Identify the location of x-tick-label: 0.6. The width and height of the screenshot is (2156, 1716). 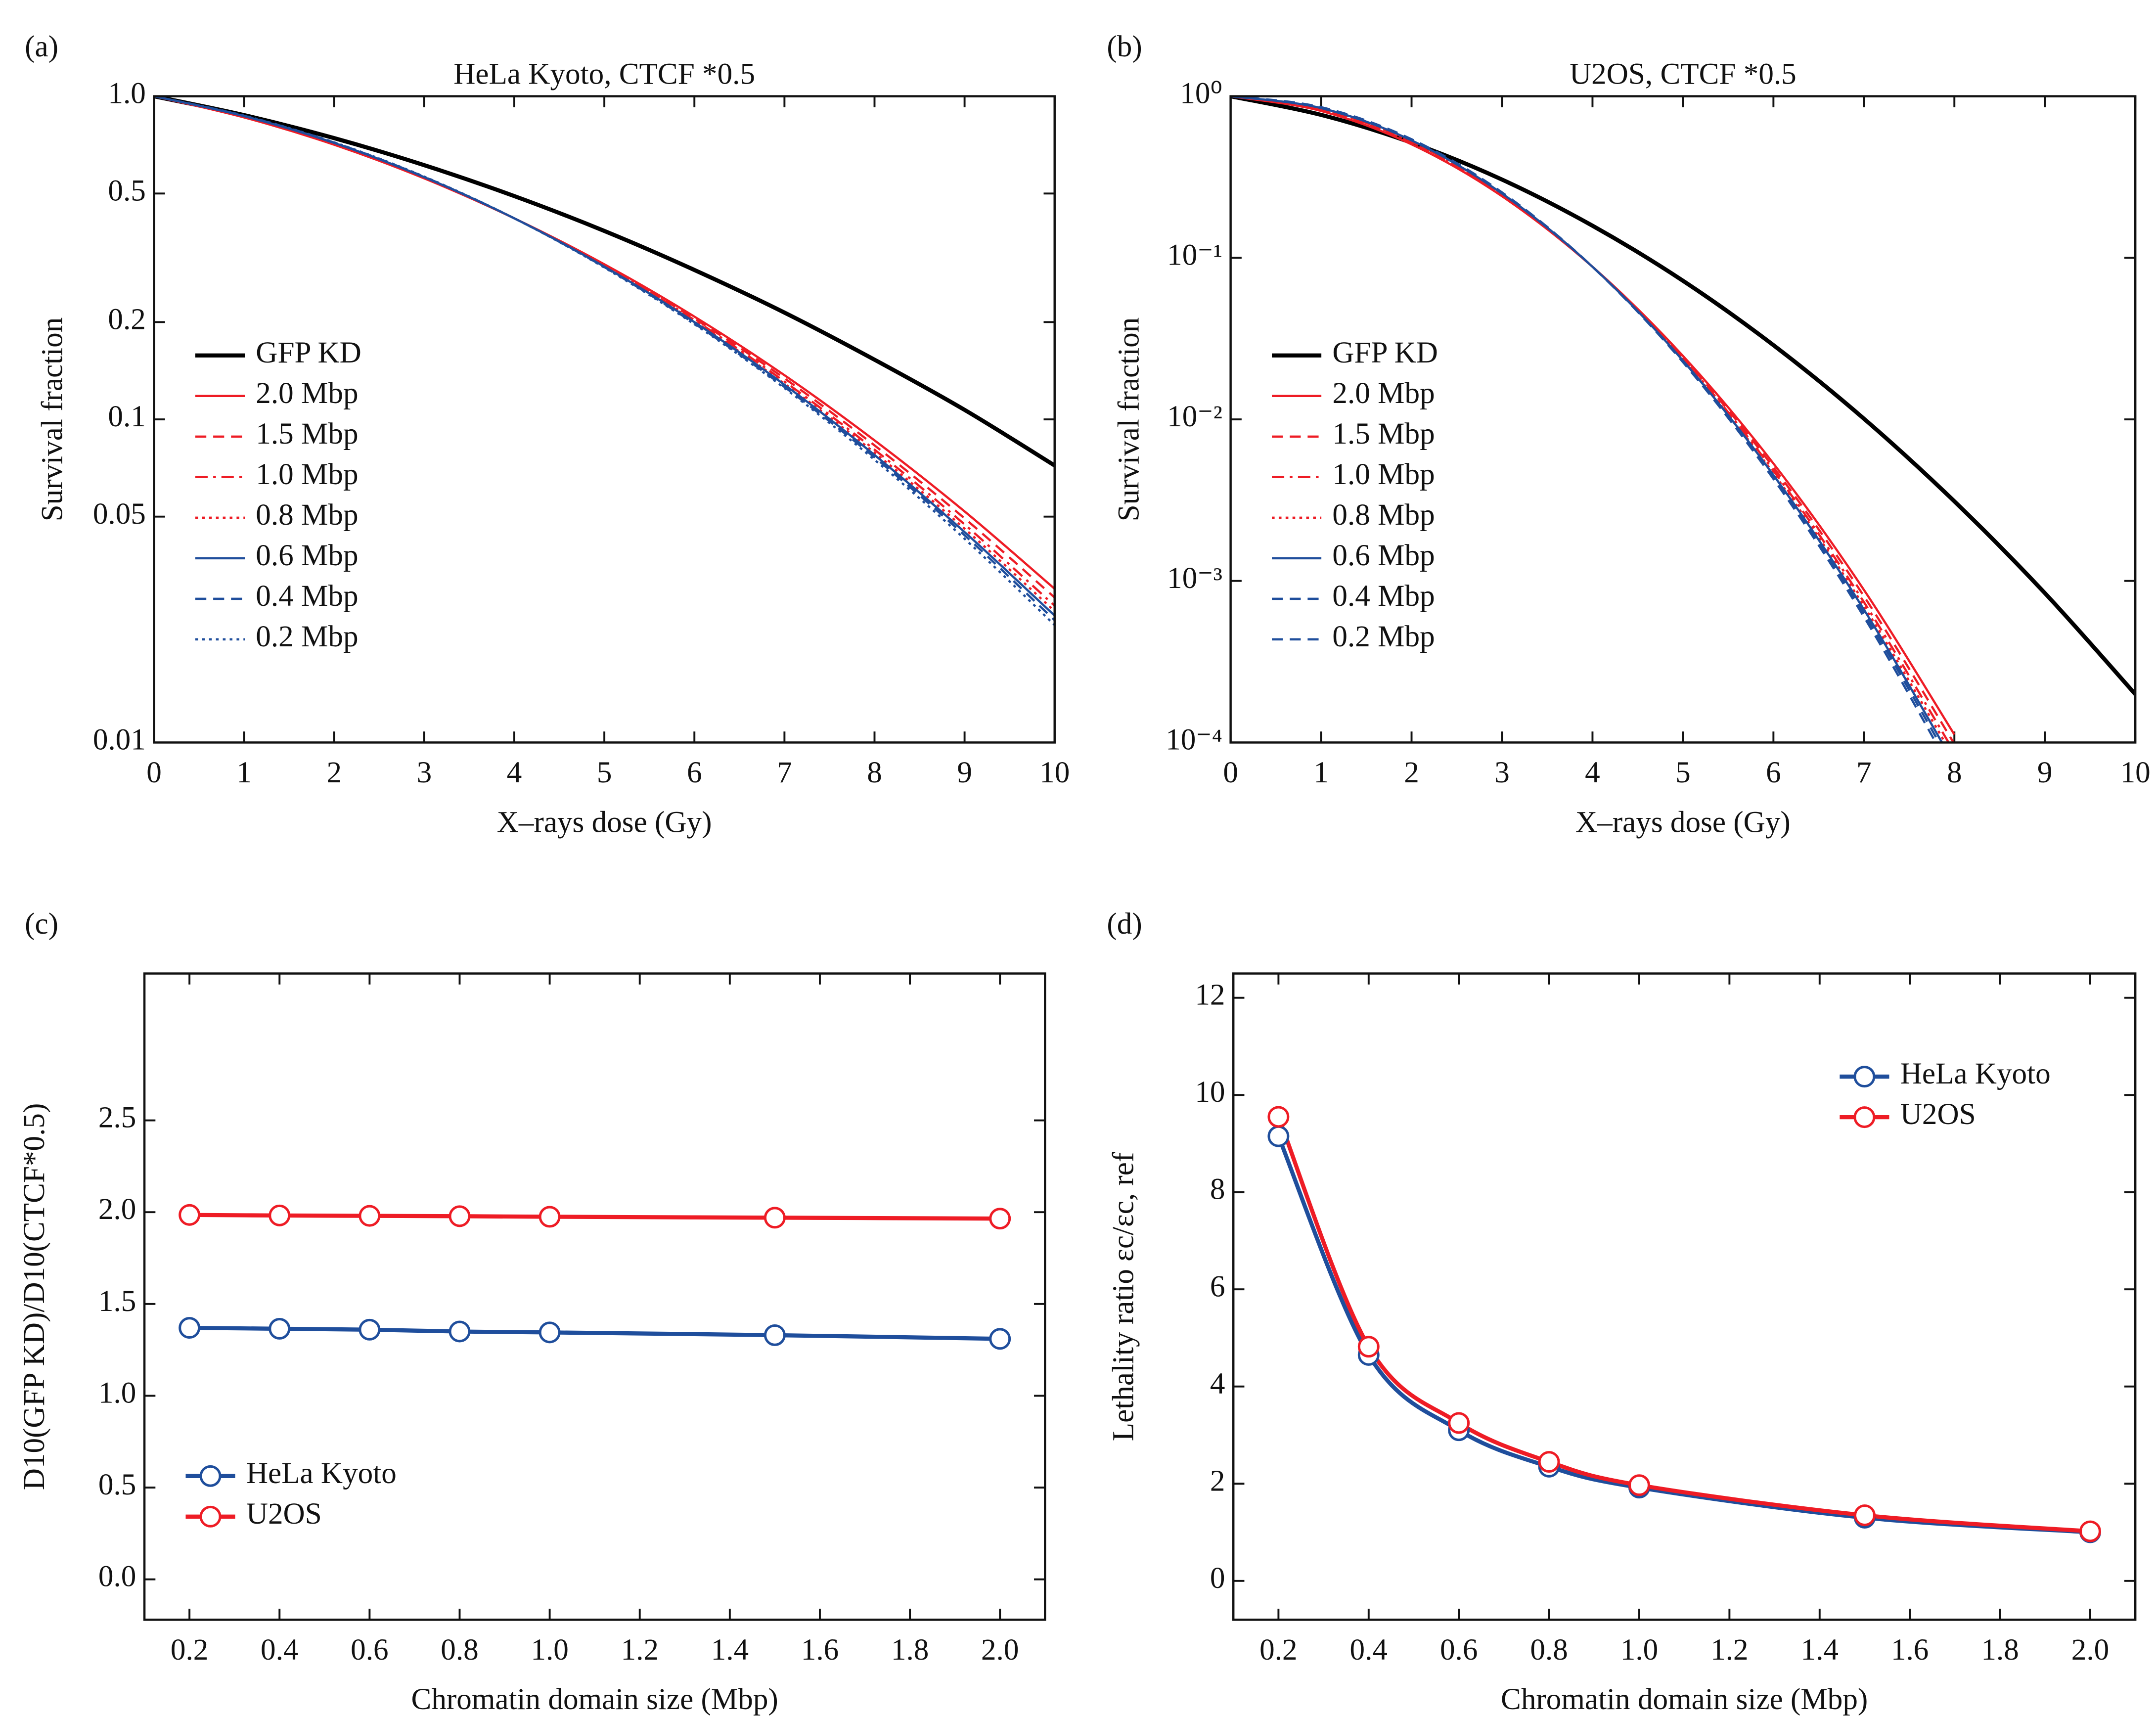
(369, 1650).